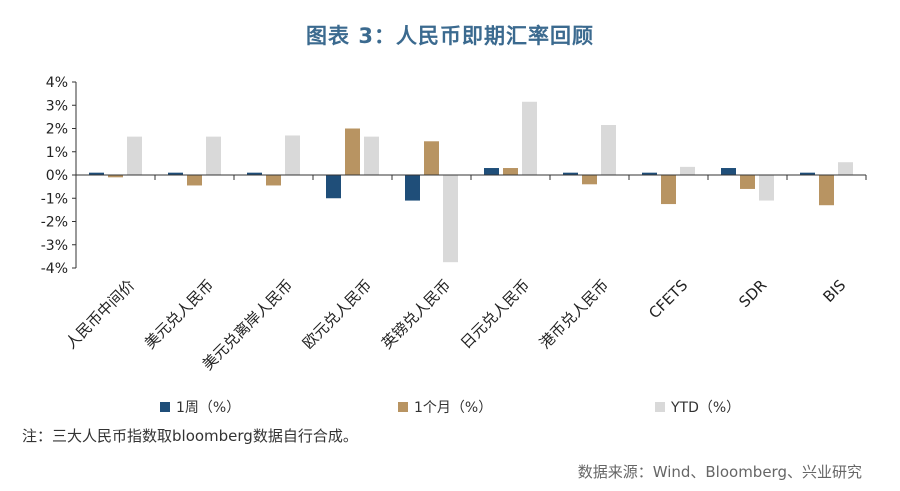  Describe the element at coordinates (668, 299) in the screenshot. I see `x-tick-label: CFETS` at that location.